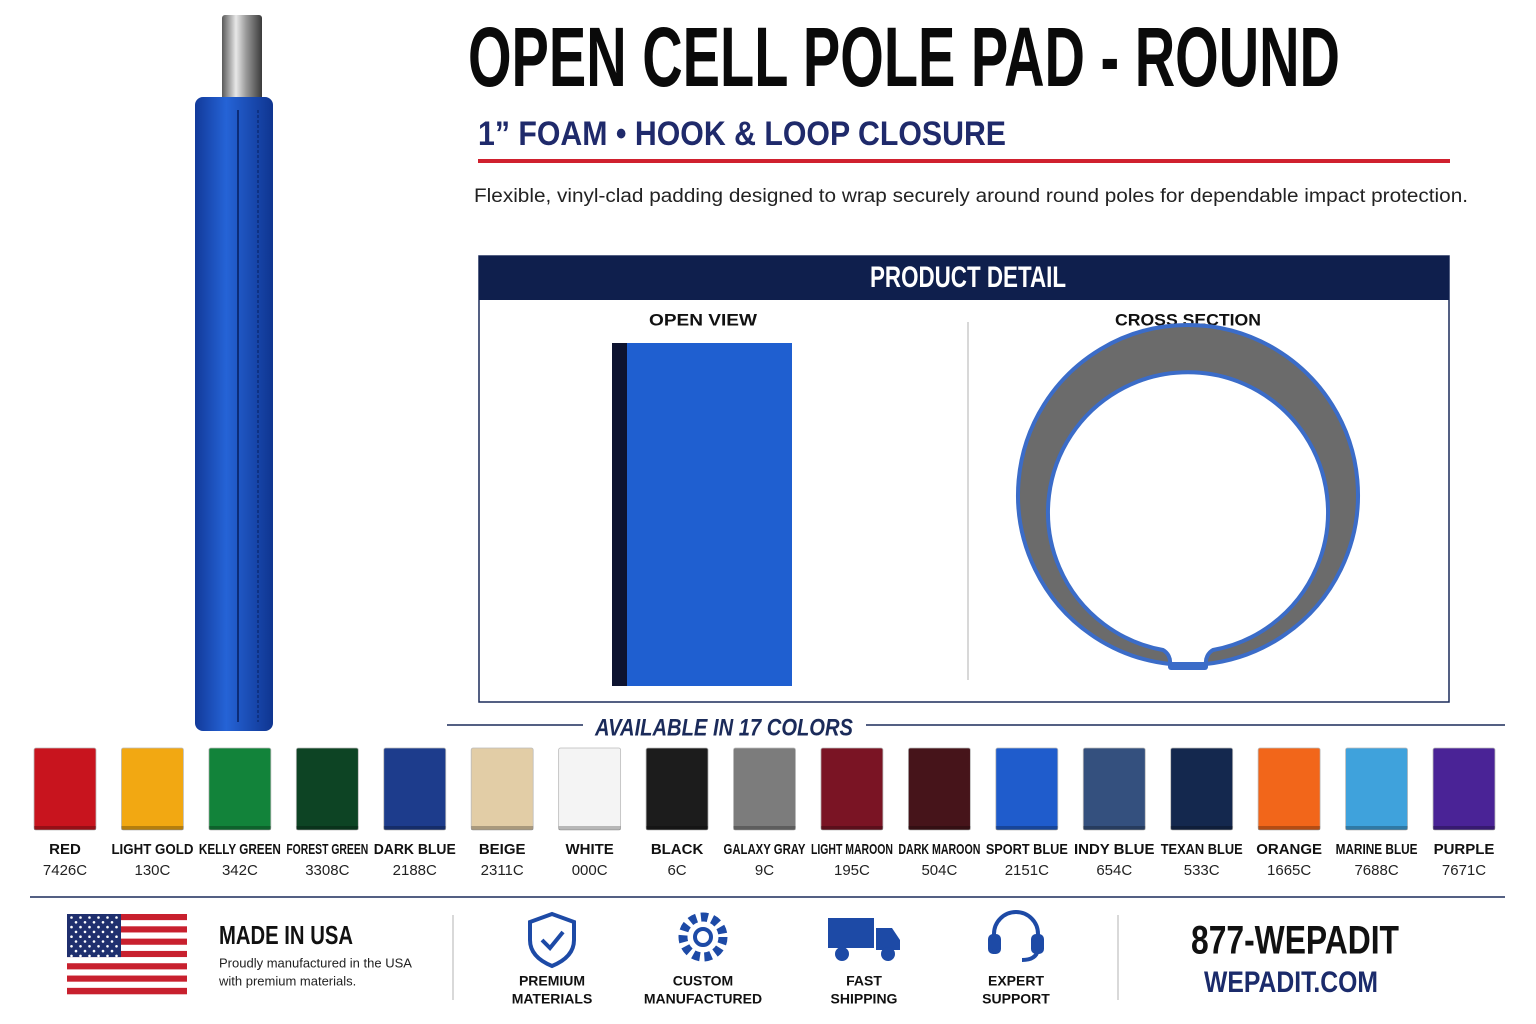 Image resolution: width=1536 pixels, height=1024 pixels. What do you see at coordinates (552, 940) in the screenshot?
I see `check-icon` at bounding box center [552, 940].